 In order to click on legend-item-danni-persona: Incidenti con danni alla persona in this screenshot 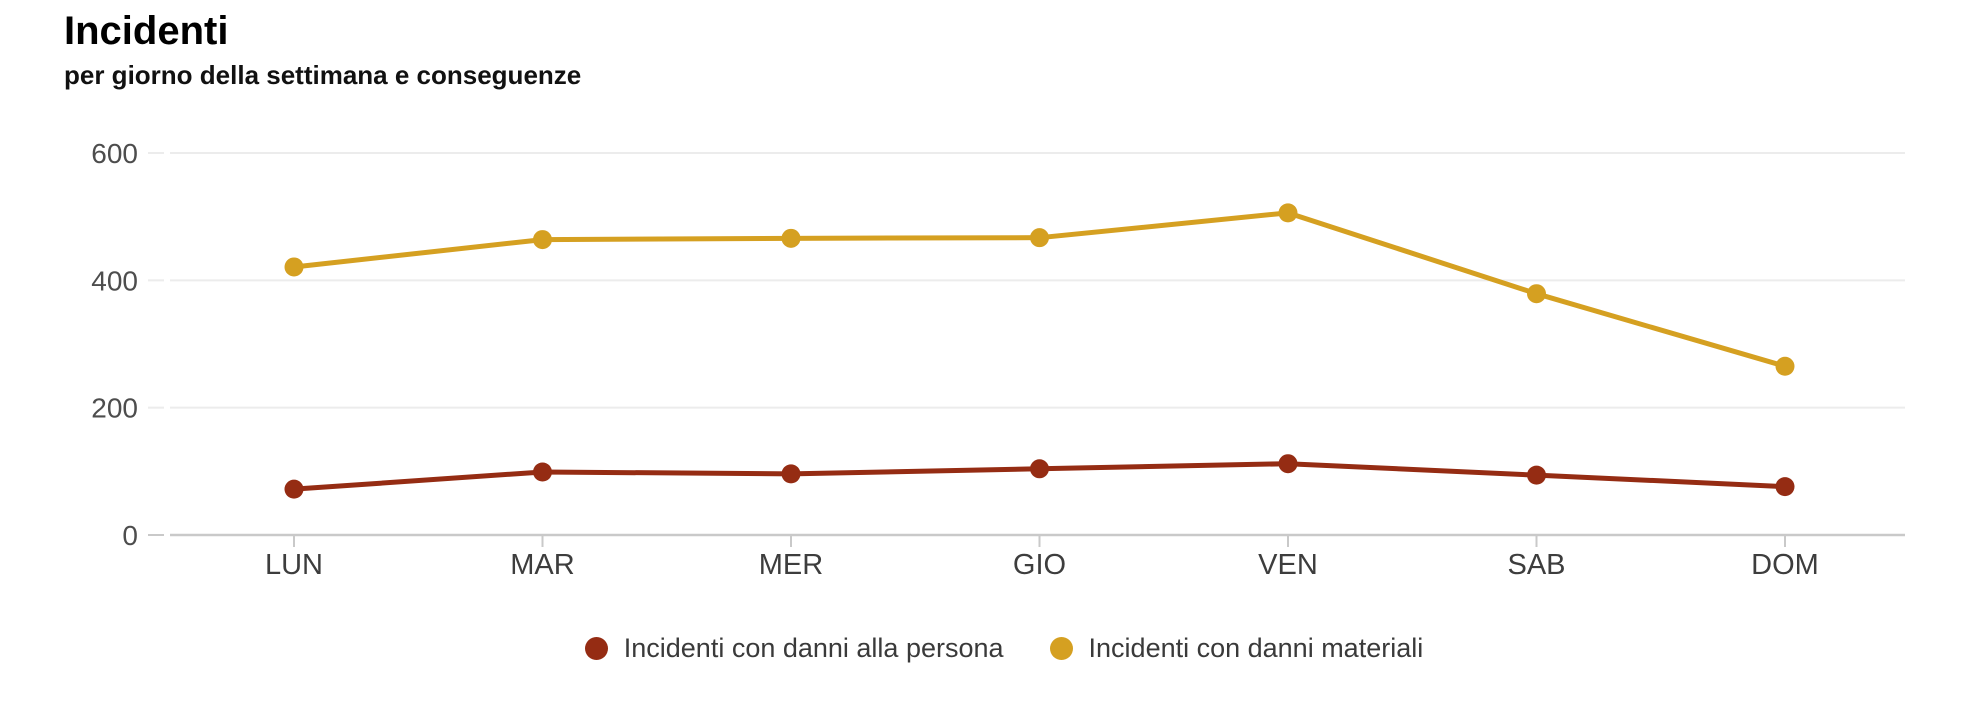, I will do `click(794, 648)`.